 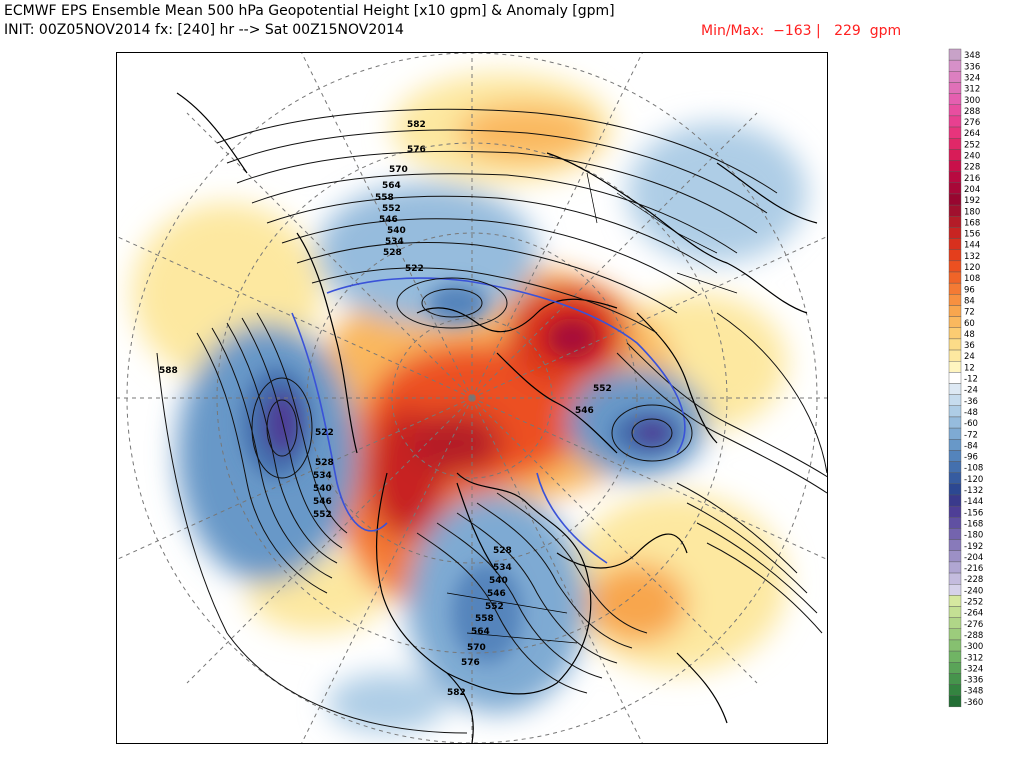 What do you see at coordinates (972, 223) in the screenshot?
I see `legend-label: 168` at bounding box center [972, 223].